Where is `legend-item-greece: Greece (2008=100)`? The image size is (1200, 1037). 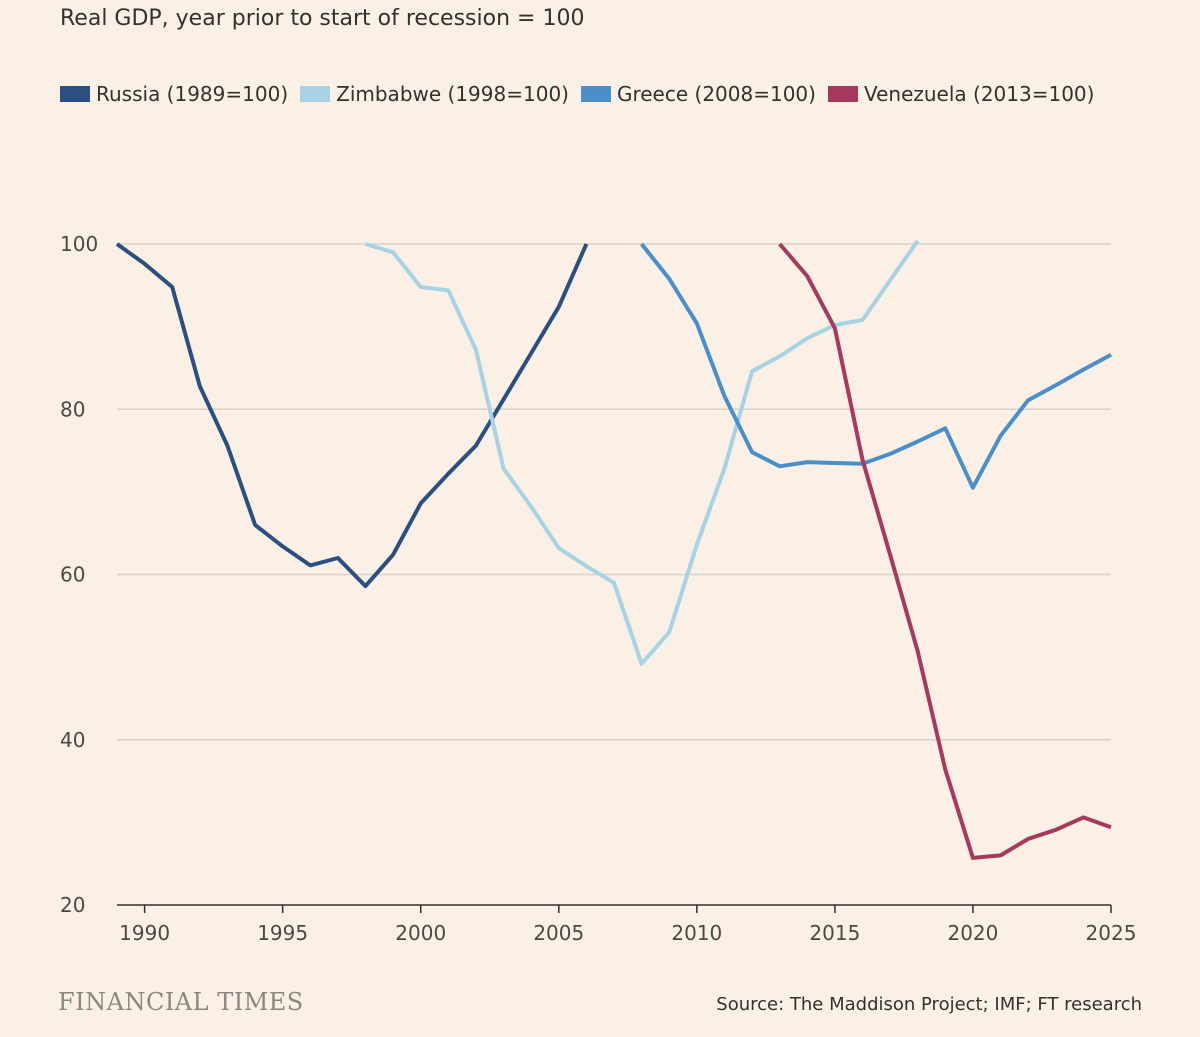 legend-item-greece: Greece (2008=100) is located at coordinates (698, 94).